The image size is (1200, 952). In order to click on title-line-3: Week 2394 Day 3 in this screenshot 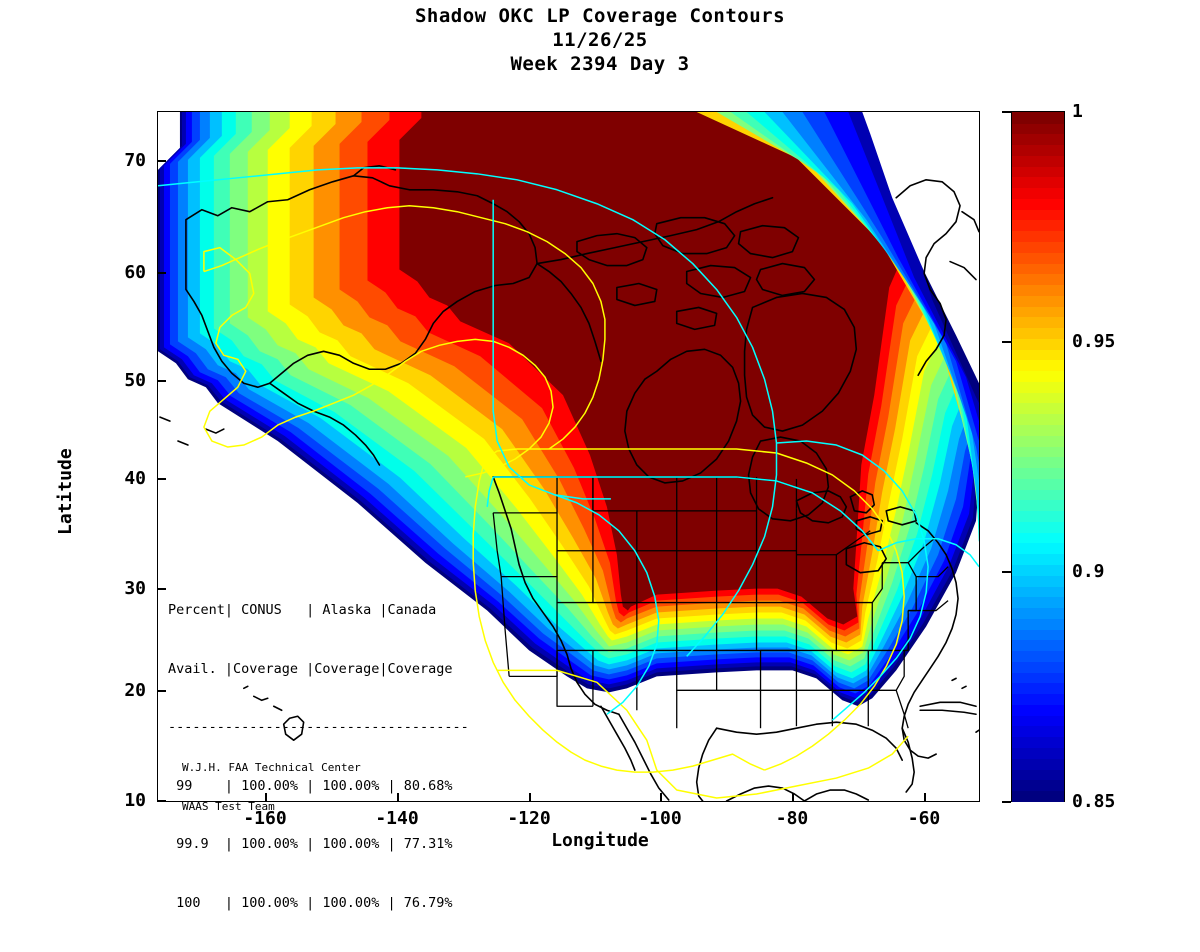, I will do `click(600, 64)`.